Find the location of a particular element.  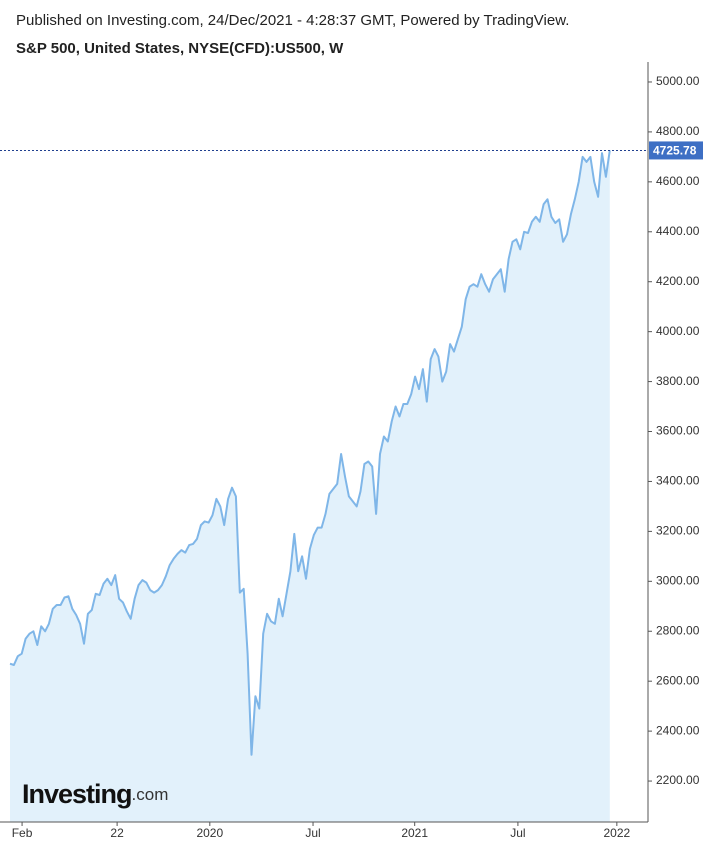

y-tick-label: 4600.00 is located at coordinates (678, 181).